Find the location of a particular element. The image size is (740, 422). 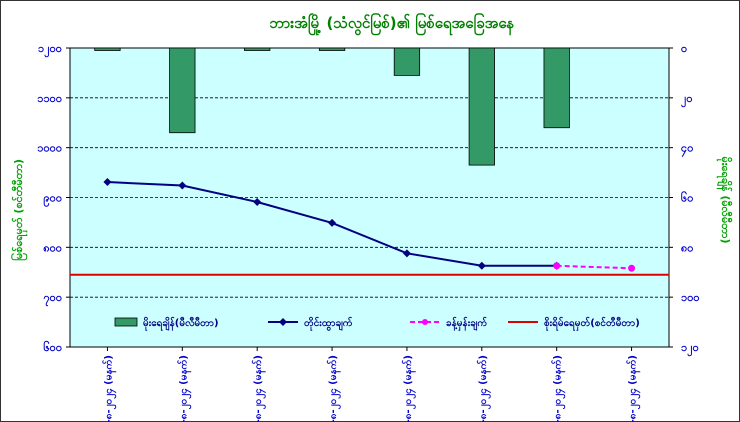

x-tick-label: ၄-၈-၂၀၂၄ (မနက်) is located at coordinates (334, 388).